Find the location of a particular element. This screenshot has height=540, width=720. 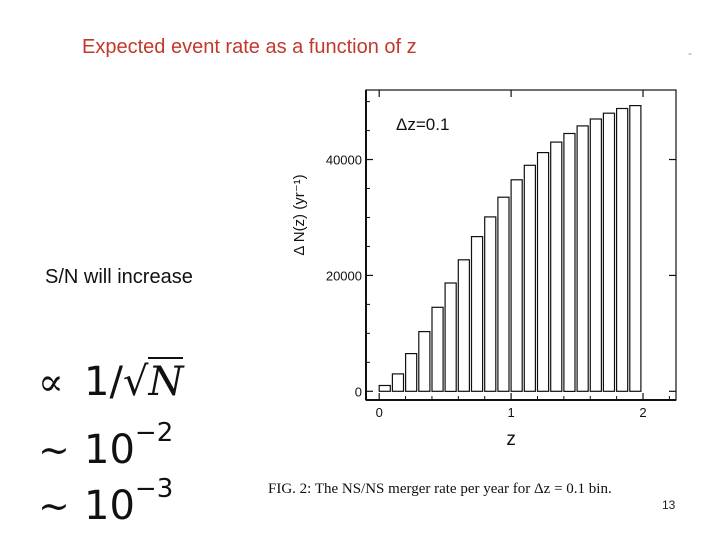

sqrt-symbol: √ is located at coordinates (135, 382).